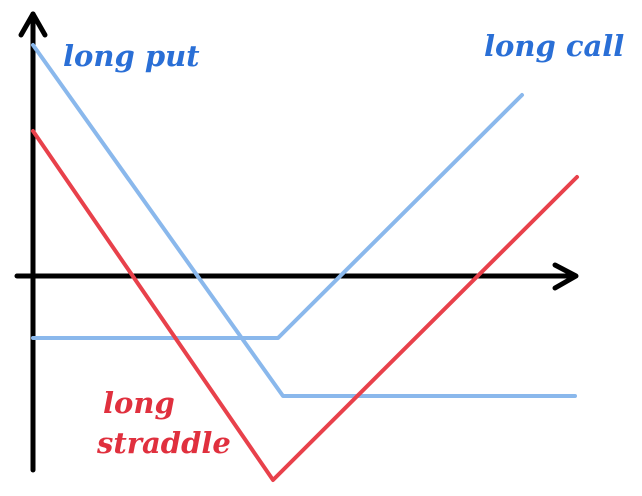 This screenshot has height=496, width=642. What do you see at coordinates (163, 443) in the screenshot?
I see `long-straddle-label-line2: straddle` at bounding box center [163, 443].